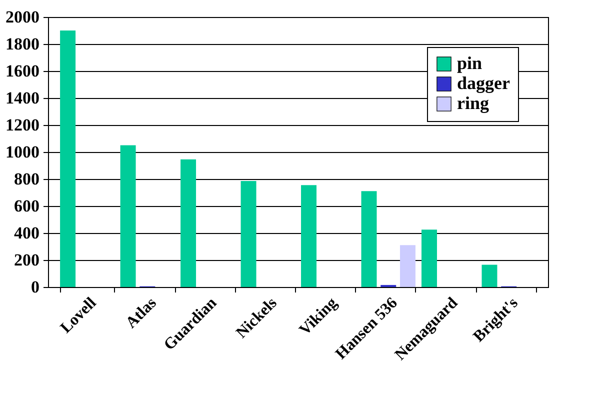 The width and height of the screenshot is (606, 420). What do you see at coordinates (27, 179) in the screenshot?
I see `y-tick-label: 800` at bounding box center [27, 179].